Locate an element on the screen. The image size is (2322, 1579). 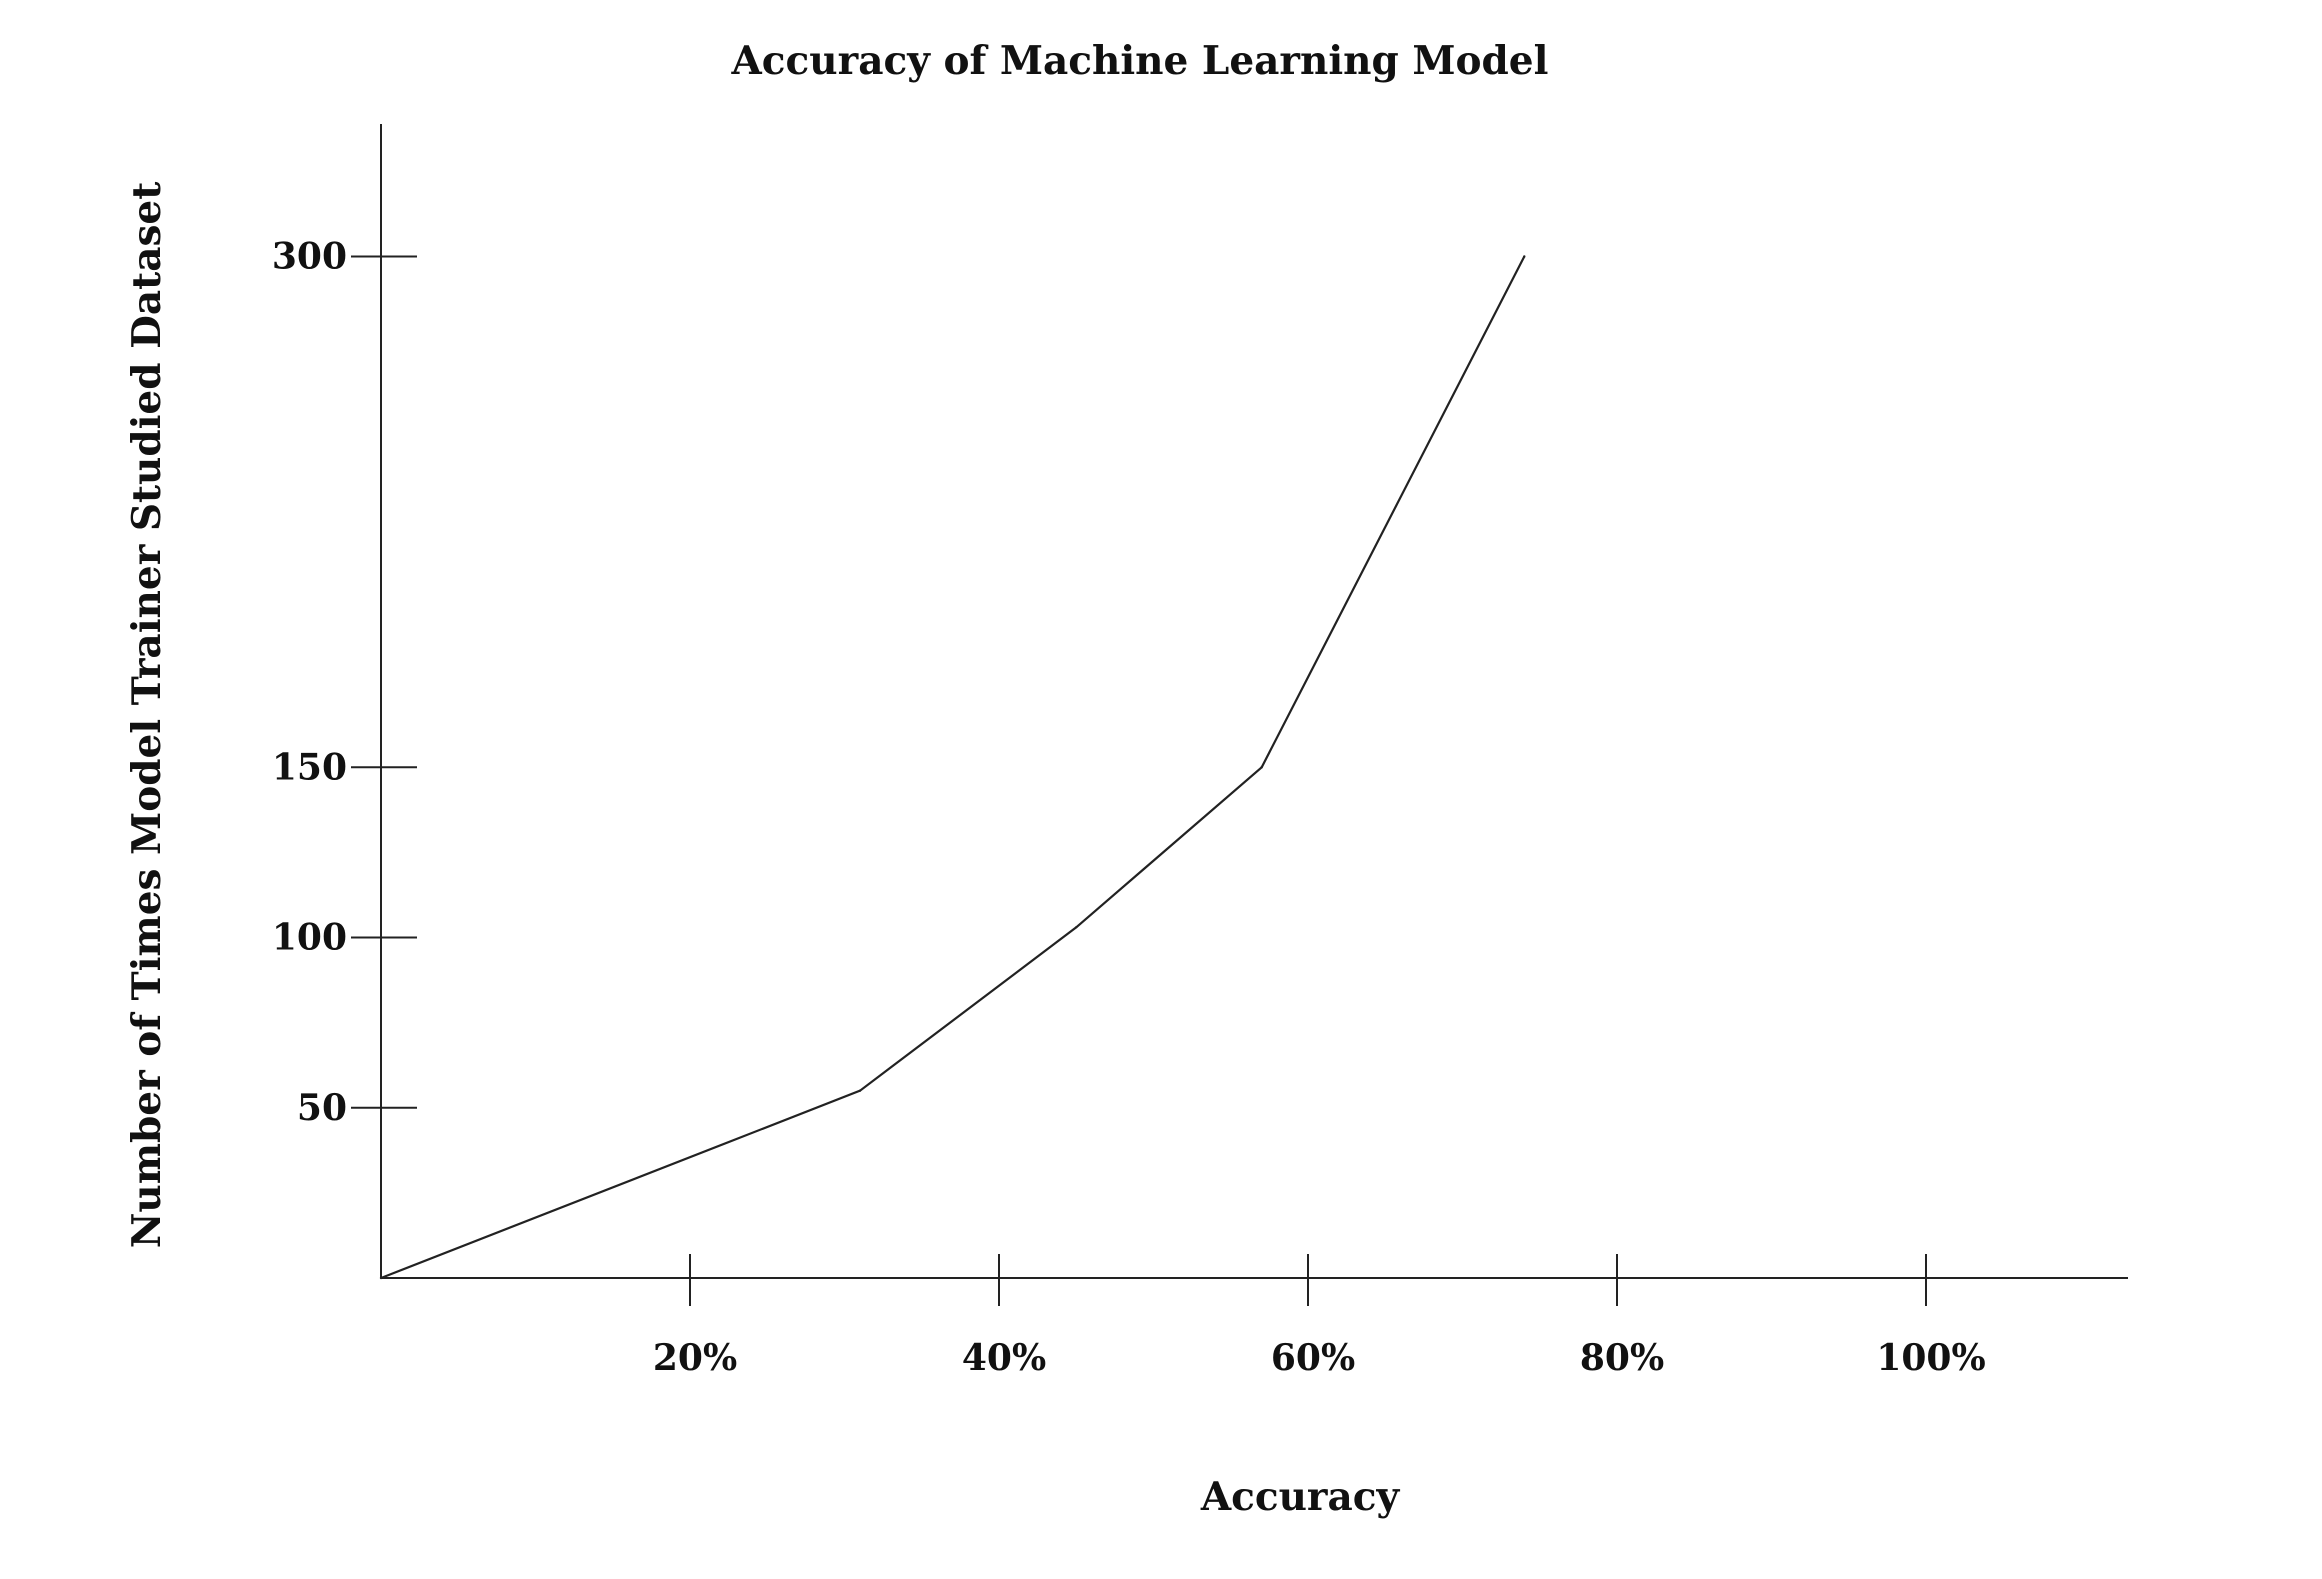
y-tick-label: 100 is located at coordinates (309, 938).